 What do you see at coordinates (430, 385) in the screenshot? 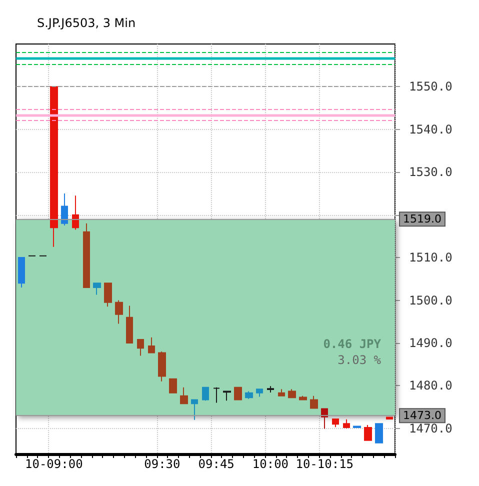
I see `y-tick-label: 1480.0` at bounding box center [430, 385].